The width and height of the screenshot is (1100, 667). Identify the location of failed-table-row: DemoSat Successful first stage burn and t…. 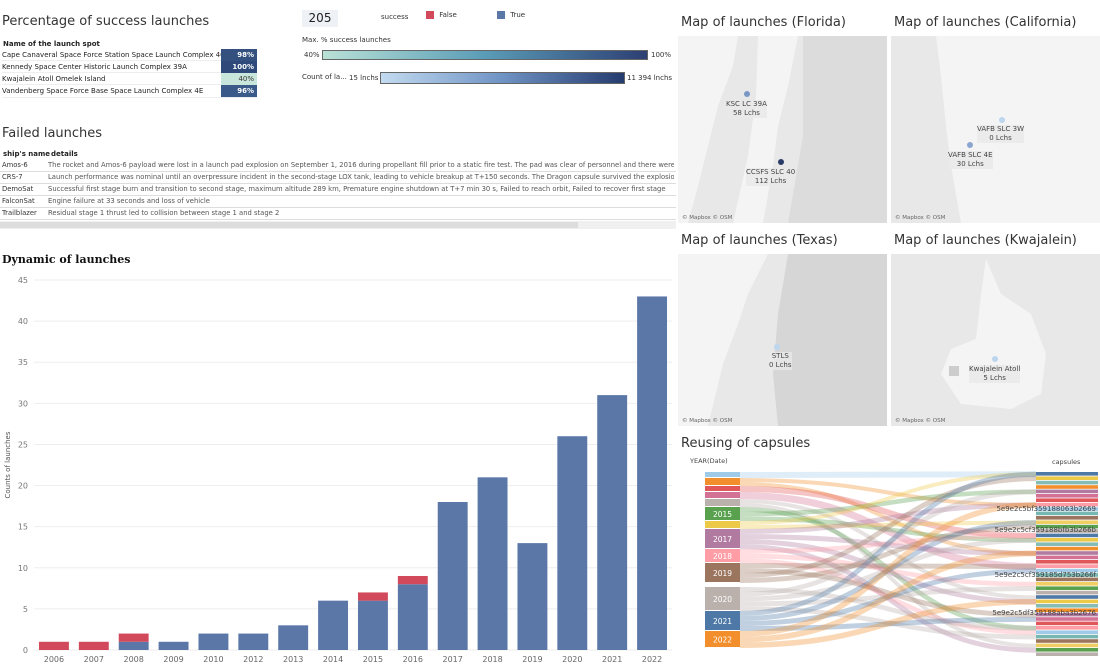
(338, 190).